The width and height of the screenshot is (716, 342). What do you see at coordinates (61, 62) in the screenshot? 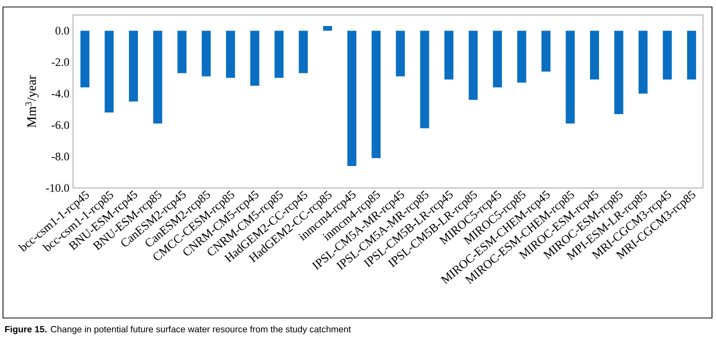
I see `y-tick-label: -2.0` at bounding box center [61, 62].